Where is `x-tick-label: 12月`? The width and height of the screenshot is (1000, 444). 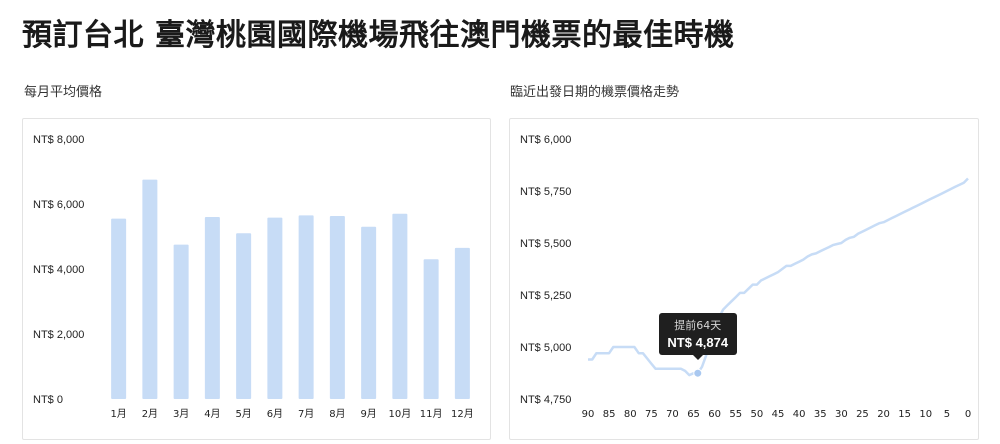 x-tick-label: 12月 is located at coordinates (462, 414).